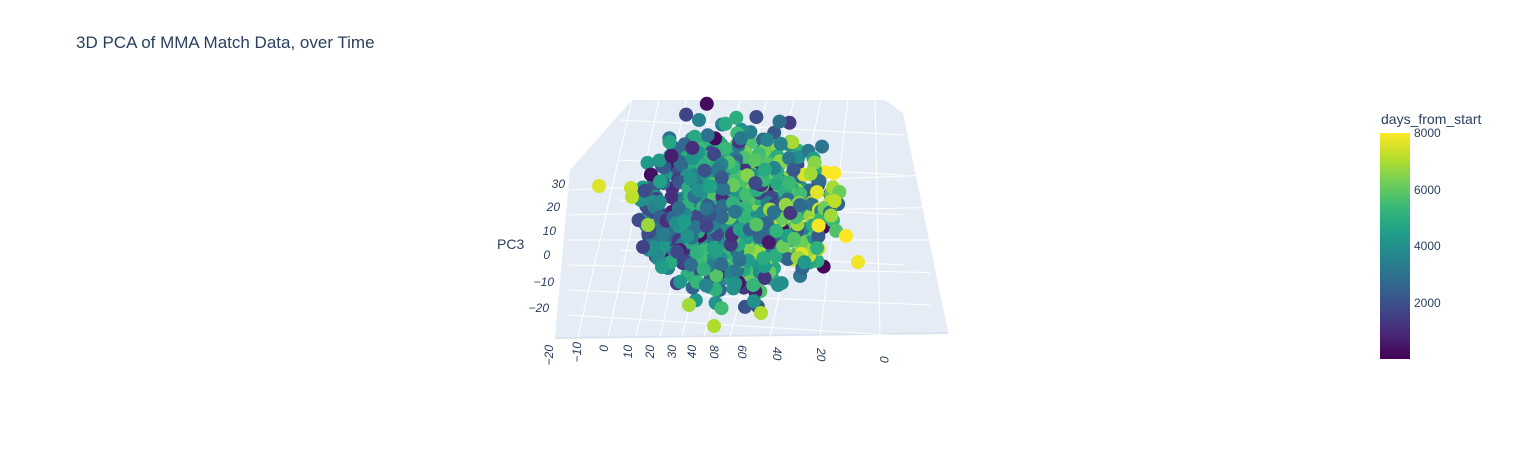 The image size is (1520, 450). I want to click on x-tick-label: 40, so click(692, 352).